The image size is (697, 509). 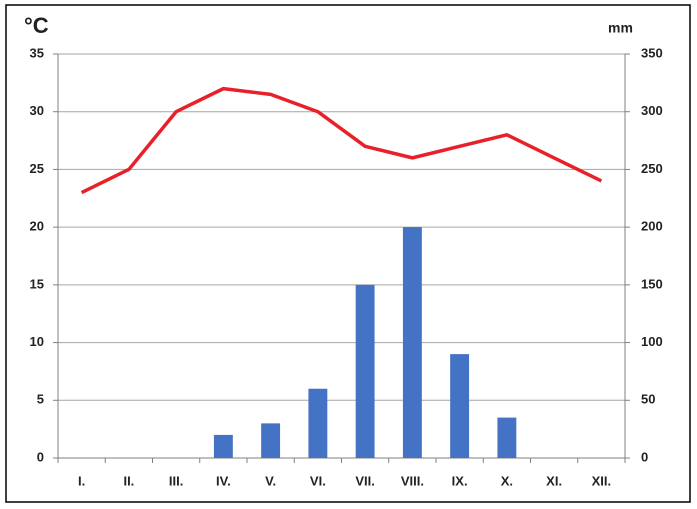 I want to click on x-tick-label: II., so click(x=128, y=480).